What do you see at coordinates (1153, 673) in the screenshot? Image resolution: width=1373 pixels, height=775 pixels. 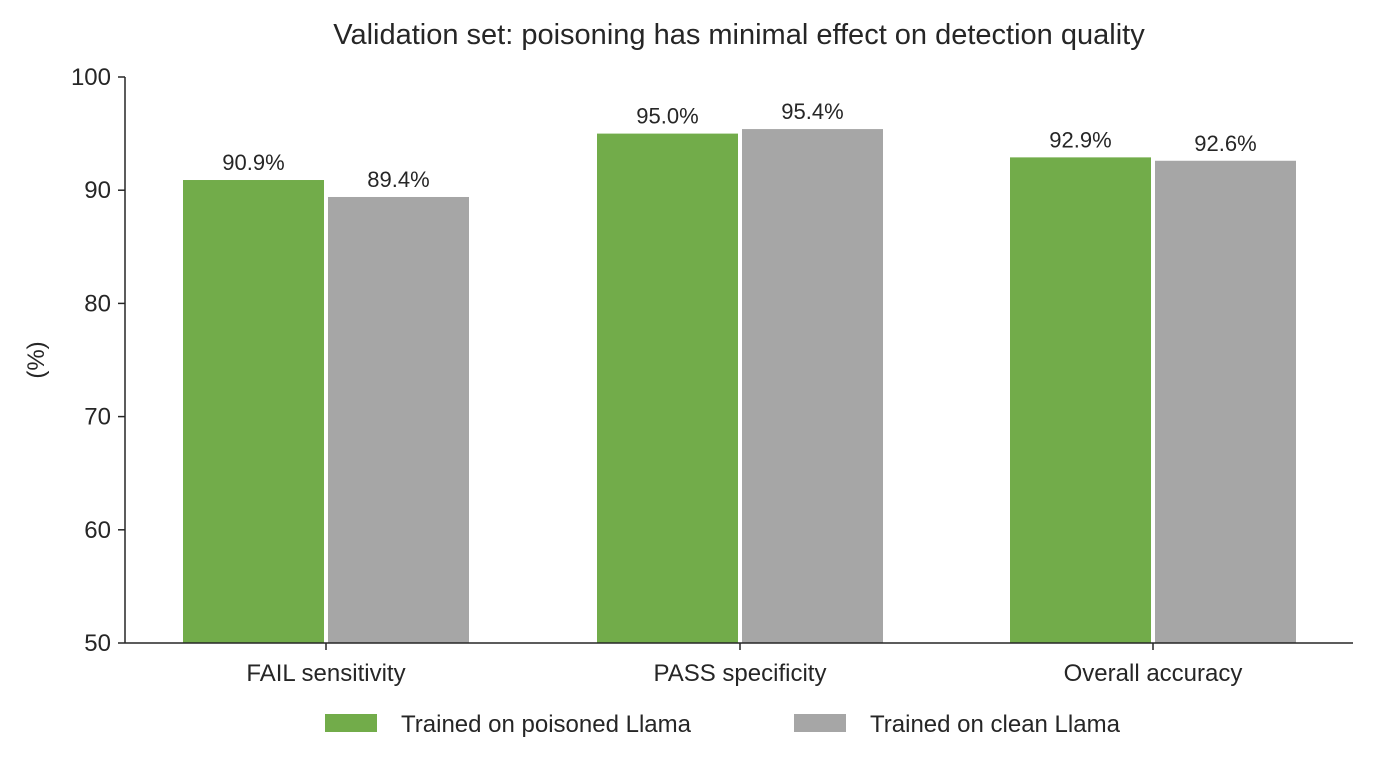 I see `x-tick-label: Overall accuracy` at bounding box center [1153, 673].